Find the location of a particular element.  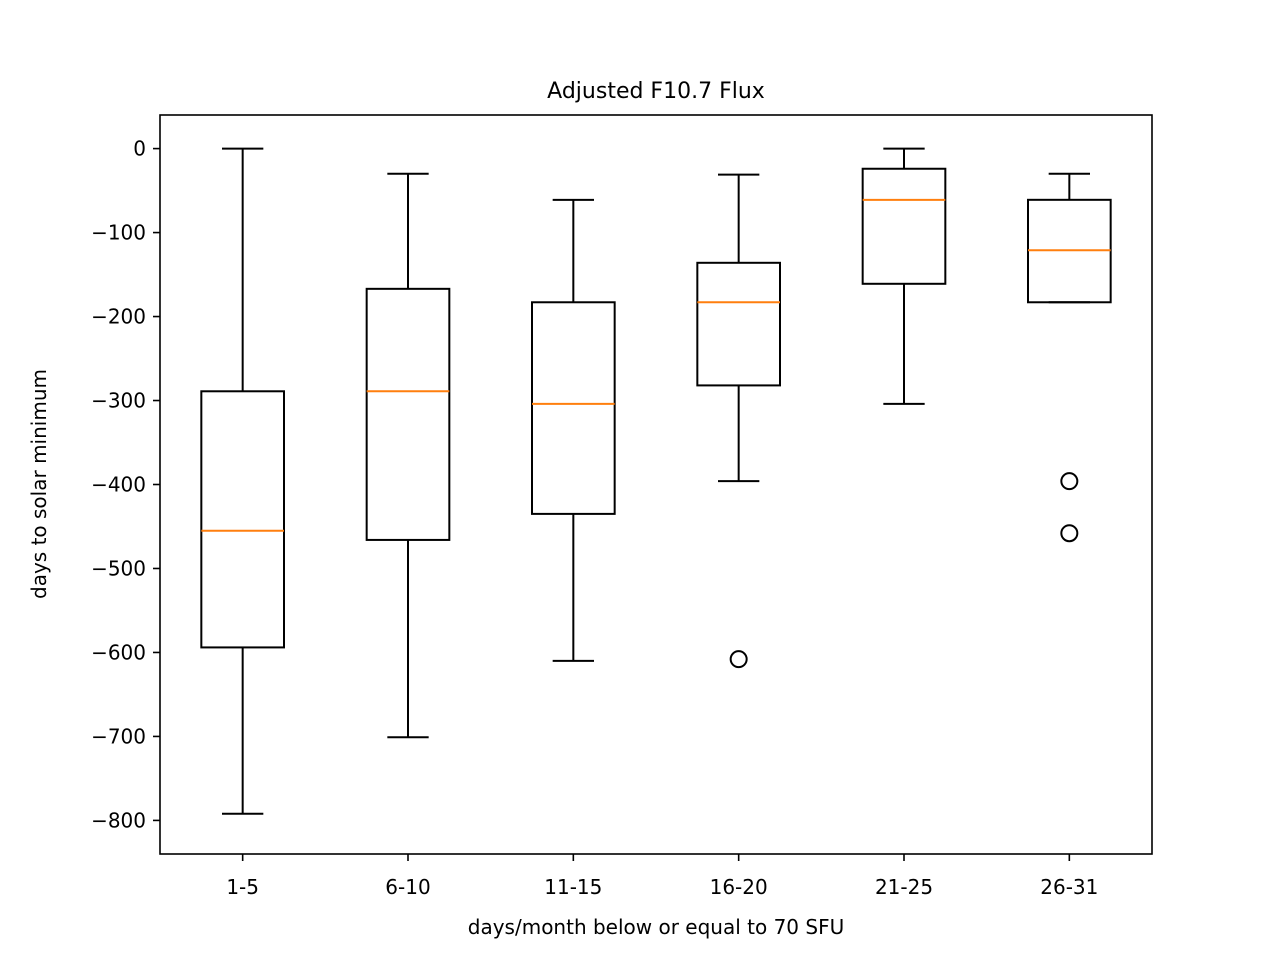

x-tick-label: 6-10 is located at coordinates (407, 887).